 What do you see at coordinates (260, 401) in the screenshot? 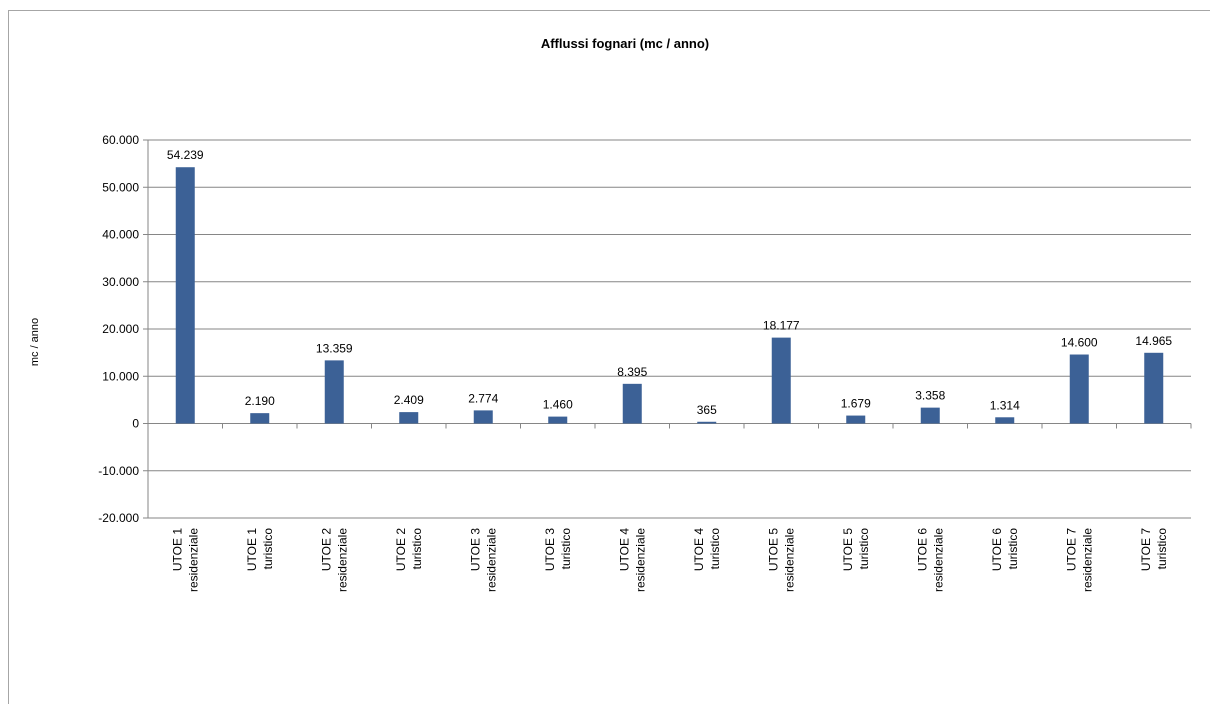
I see `data-label: 2.190` at bounding box center [260, 401].